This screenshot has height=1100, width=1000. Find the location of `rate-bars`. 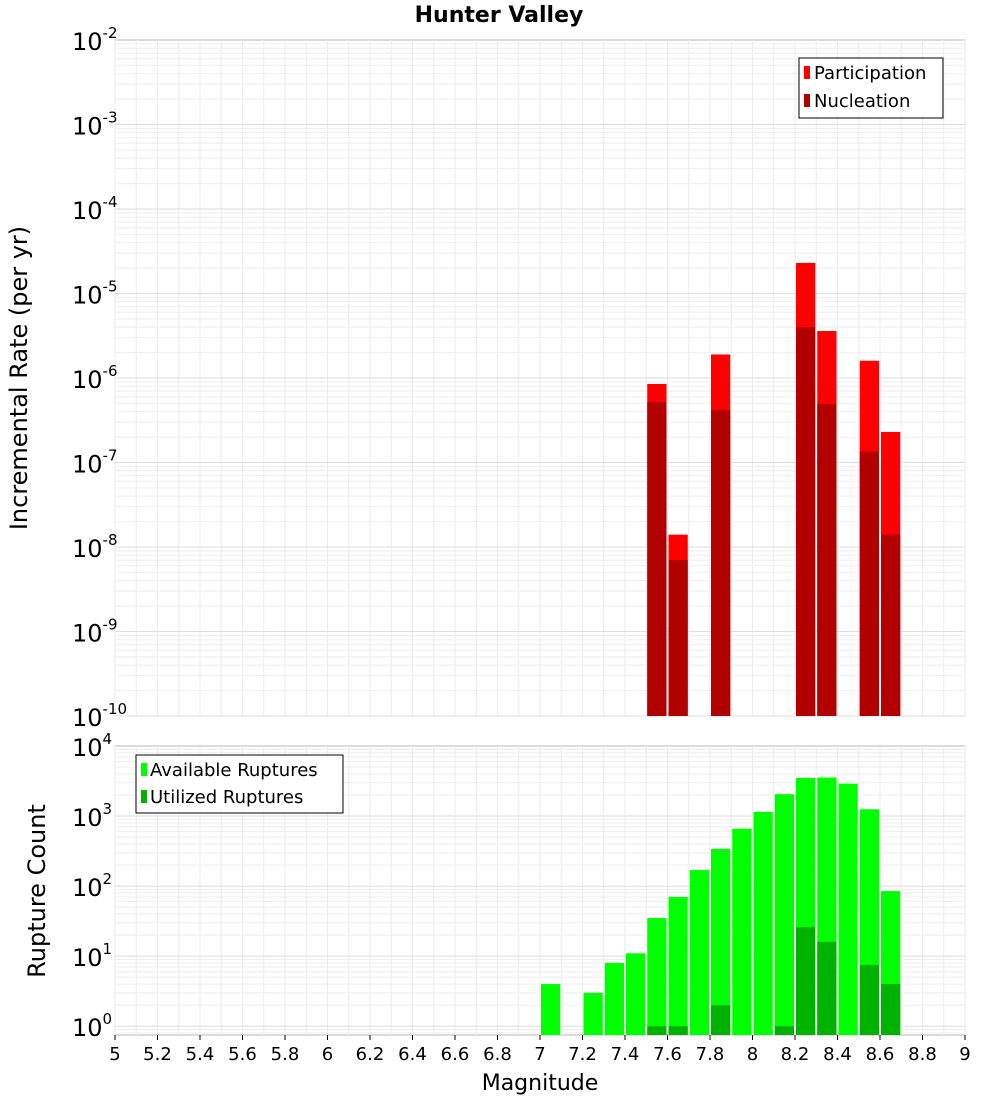

rate-bars is located at coordinates (774, 489).